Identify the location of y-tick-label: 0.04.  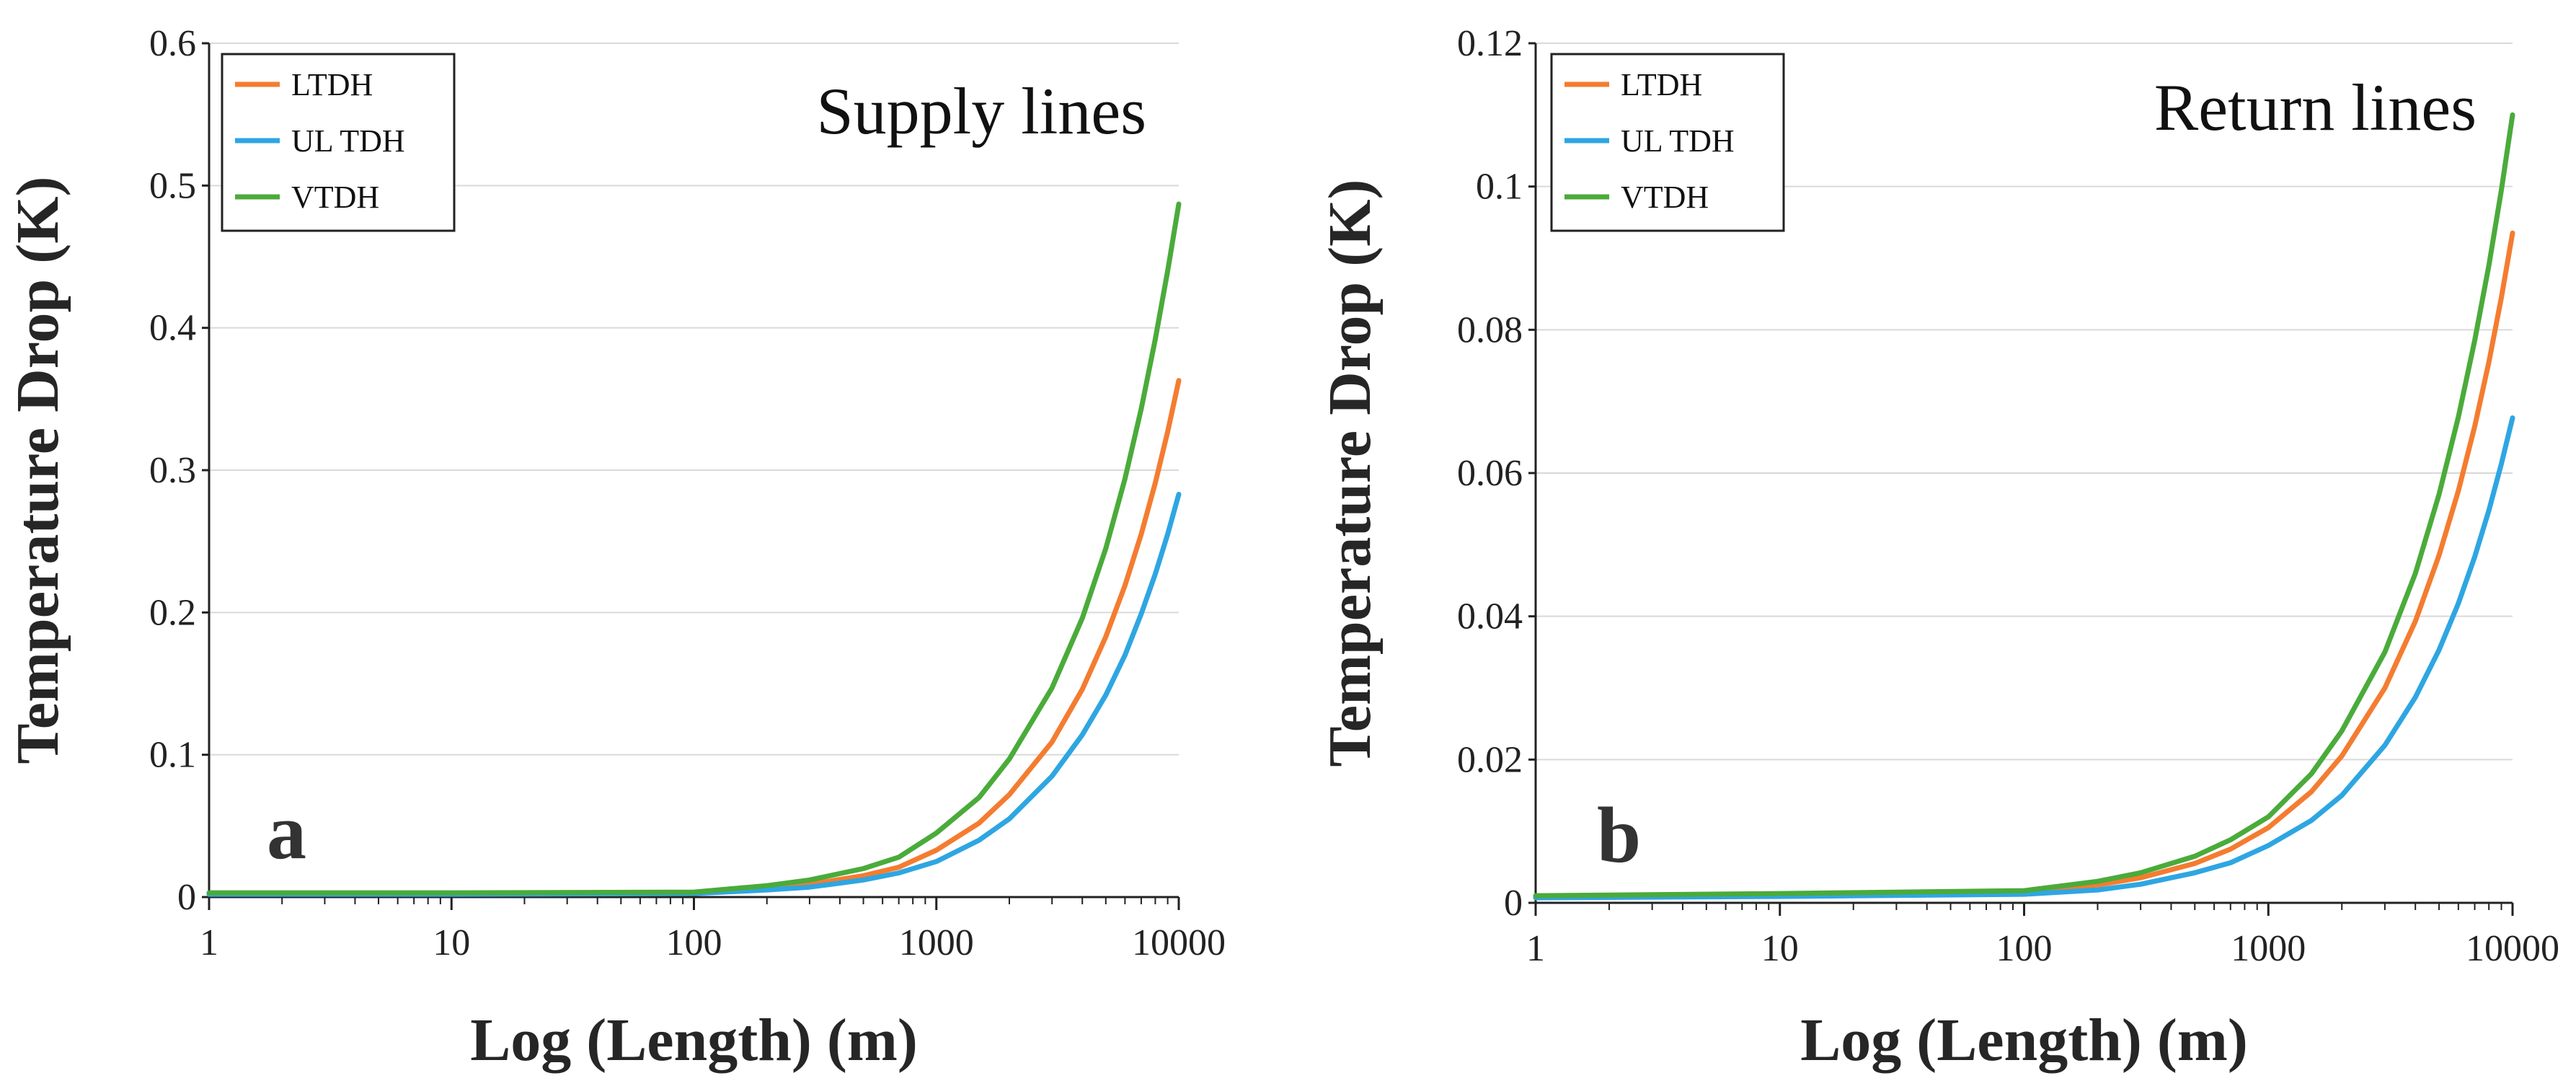
(1490, 616).